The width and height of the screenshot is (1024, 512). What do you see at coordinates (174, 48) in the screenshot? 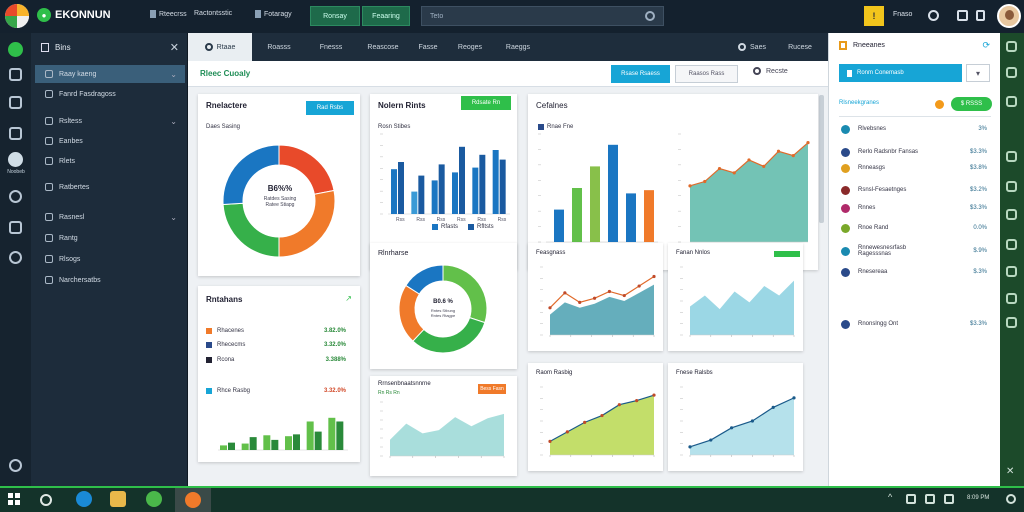
I see `close-icon: ✕` at bounding box center [174, 48].